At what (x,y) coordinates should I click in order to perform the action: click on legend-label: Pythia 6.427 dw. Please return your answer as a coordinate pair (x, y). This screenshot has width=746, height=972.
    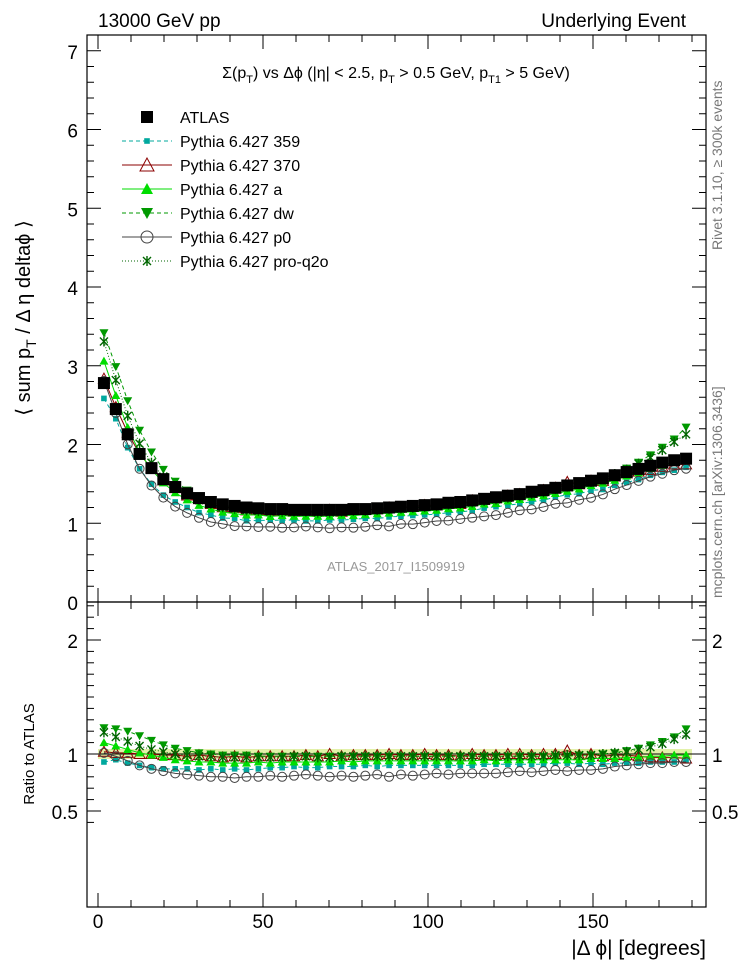
    Looking at the image, I should click on (237, 214).